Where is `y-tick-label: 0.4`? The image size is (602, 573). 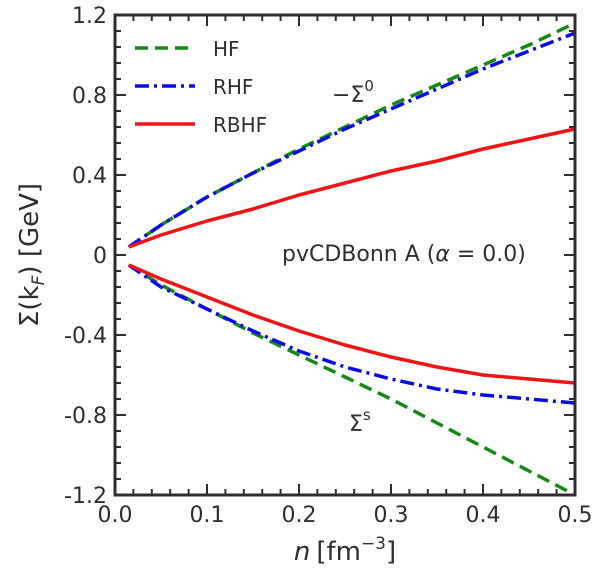
y-tick-label: 0.4 is located at coordinates (89, 176).